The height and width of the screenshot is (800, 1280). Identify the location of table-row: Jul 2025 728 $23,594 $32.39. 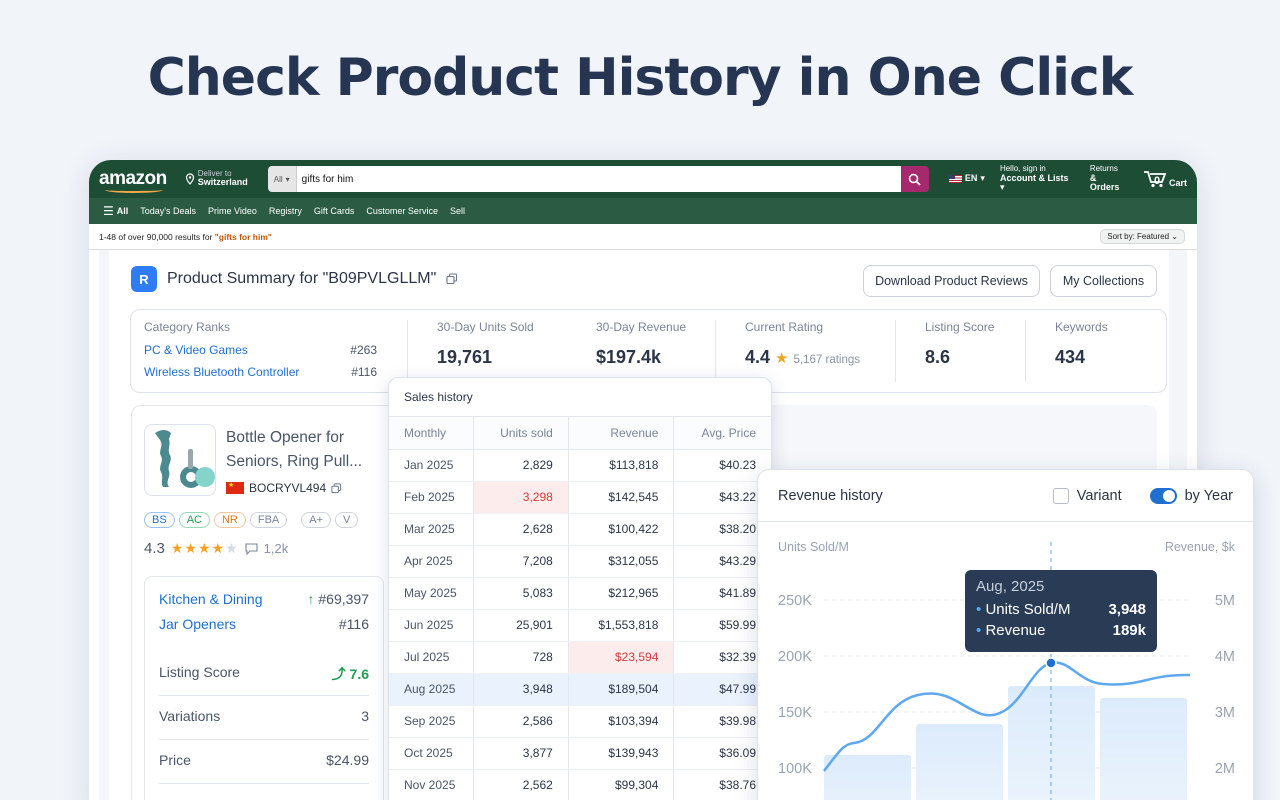
(580, 657).